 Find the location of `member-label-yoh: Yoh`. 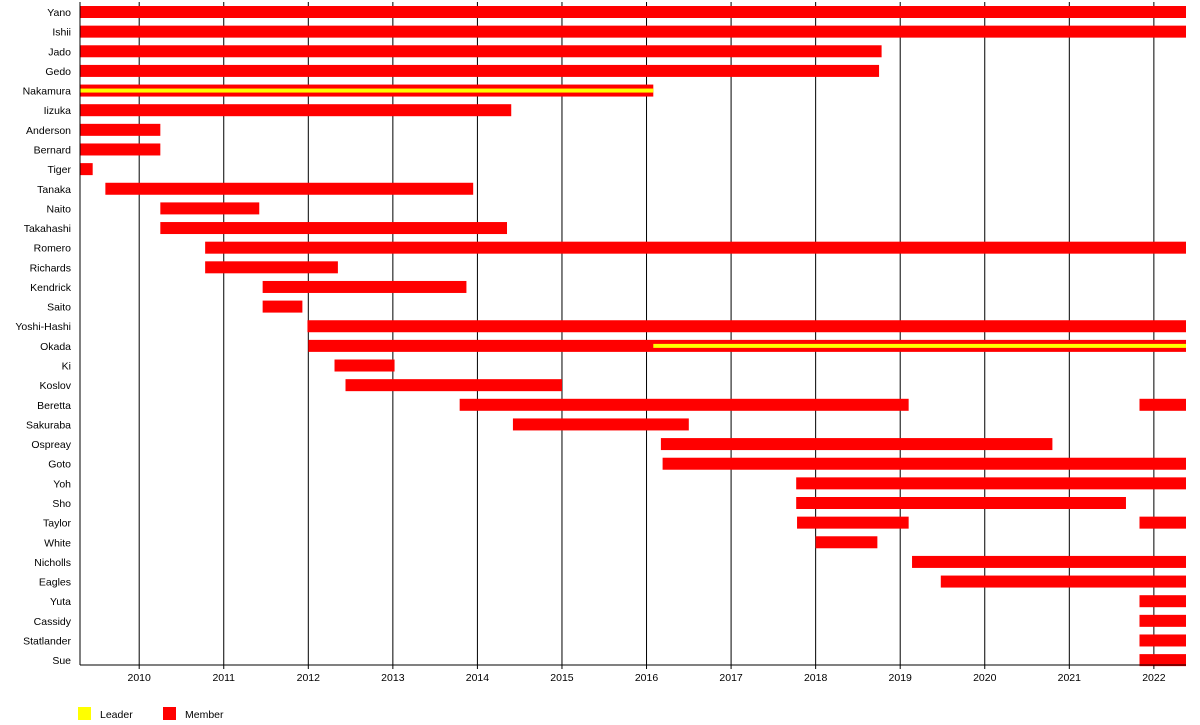

member-label-yoh: Yoh is located at coordinates (62, 484).